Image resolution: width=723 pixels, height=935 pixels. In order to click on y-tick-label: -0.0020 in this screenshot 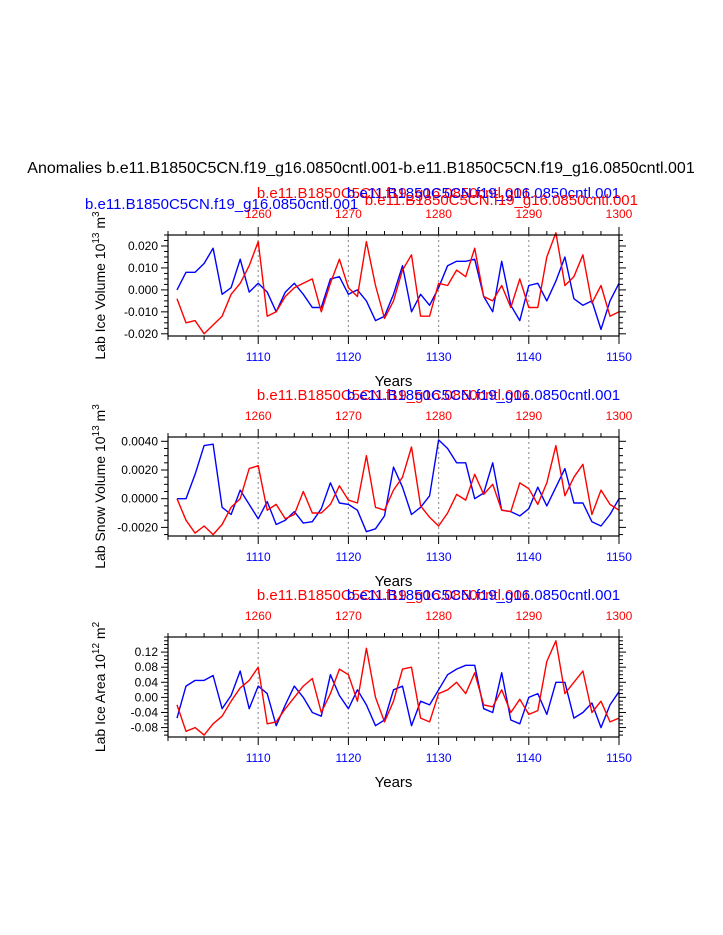, I will do `click(137, 527)`.